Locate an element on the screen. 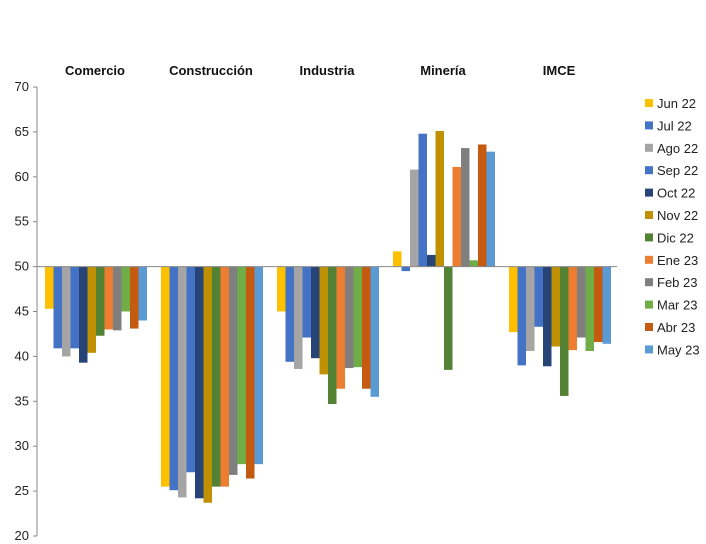 The image size is (706, 544). legend-label: Nov 22 is located at coordinates (677, 215).